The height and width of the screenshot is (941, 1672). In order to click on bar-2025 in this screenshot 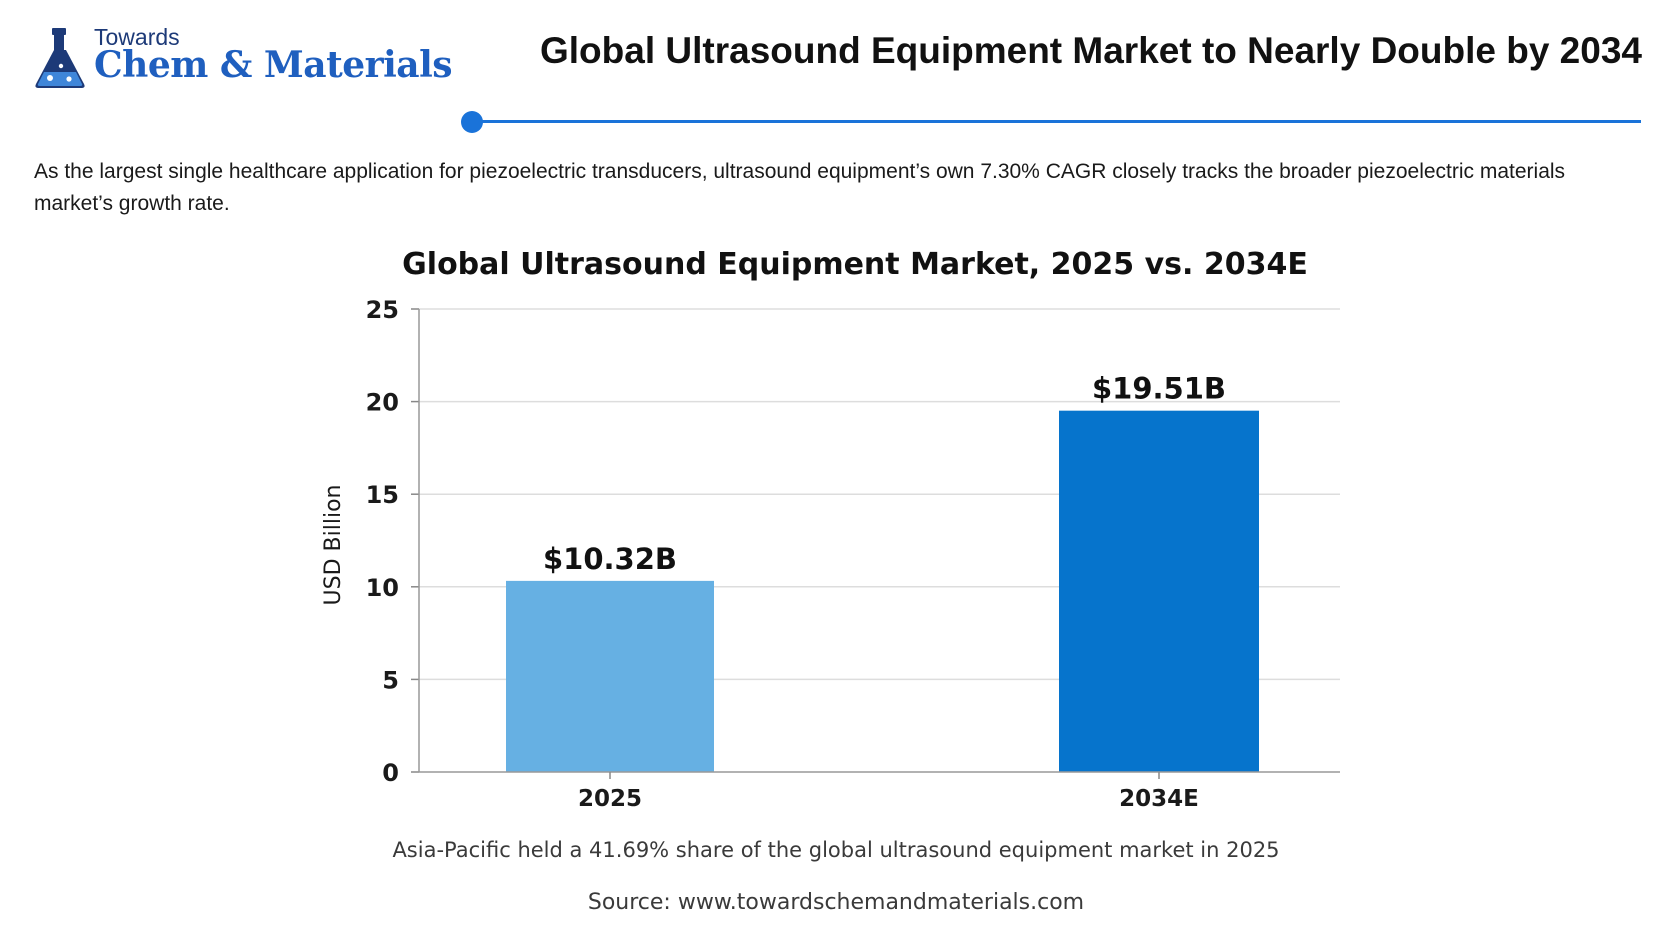, I will do `click(610, 676)`.